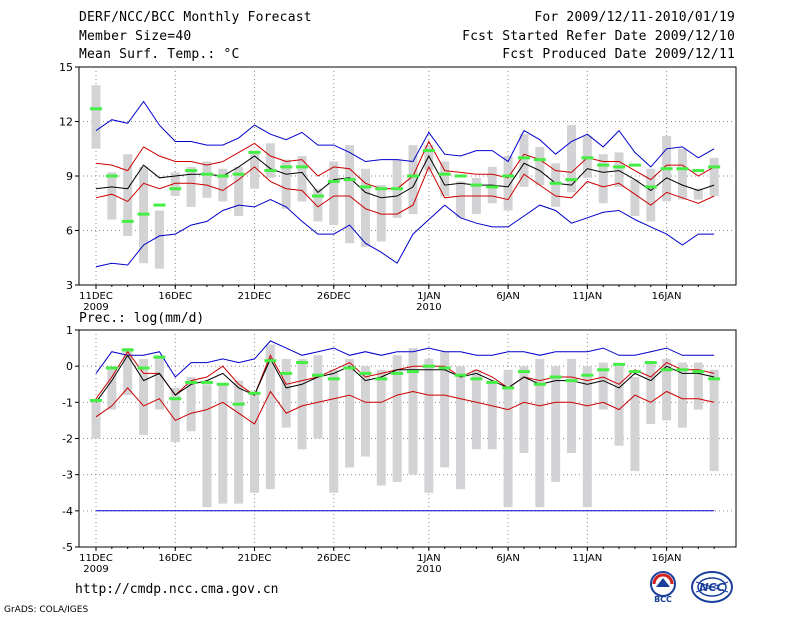 The image size is (800, 618). Describe the element at coordinates (405, 406) in the screenshot. I see `series-lower-spread-line` at that location.